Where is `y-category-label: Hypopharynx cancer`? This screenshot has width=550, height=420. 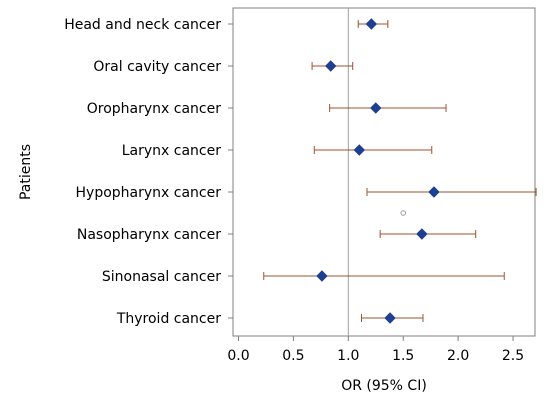 y-category-label: Hypopharynx cancer is located at coordinates (149, 193).